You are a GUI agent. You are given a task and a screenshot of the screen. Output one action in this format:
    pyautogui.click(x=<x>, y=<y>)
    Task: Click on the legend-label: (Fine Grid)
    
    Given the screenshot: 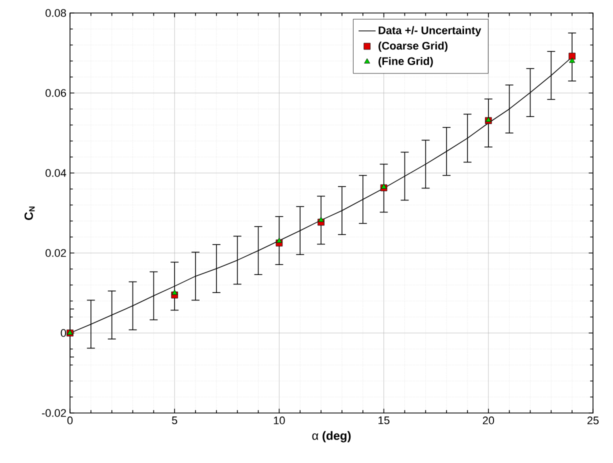 What is the action you would take?
    pyautogui.click(x=405, y=62)
    